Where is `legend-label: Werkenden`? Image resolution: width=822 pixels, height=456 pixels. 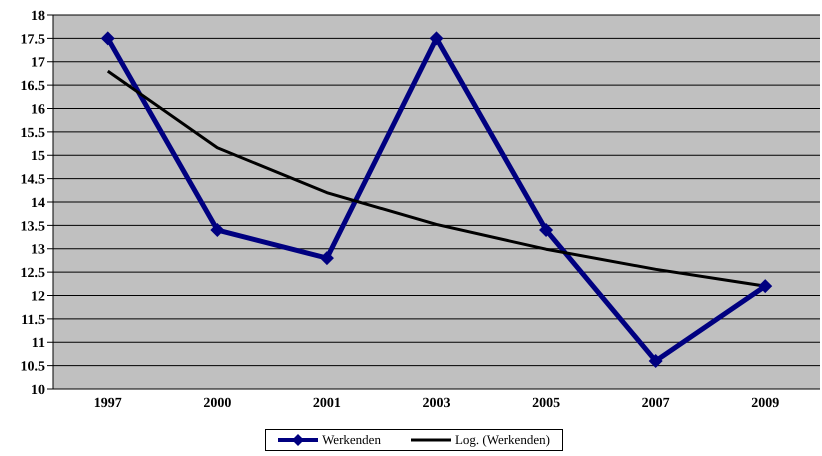 legend-label: Werkenden is located at coordinates (351, 440).